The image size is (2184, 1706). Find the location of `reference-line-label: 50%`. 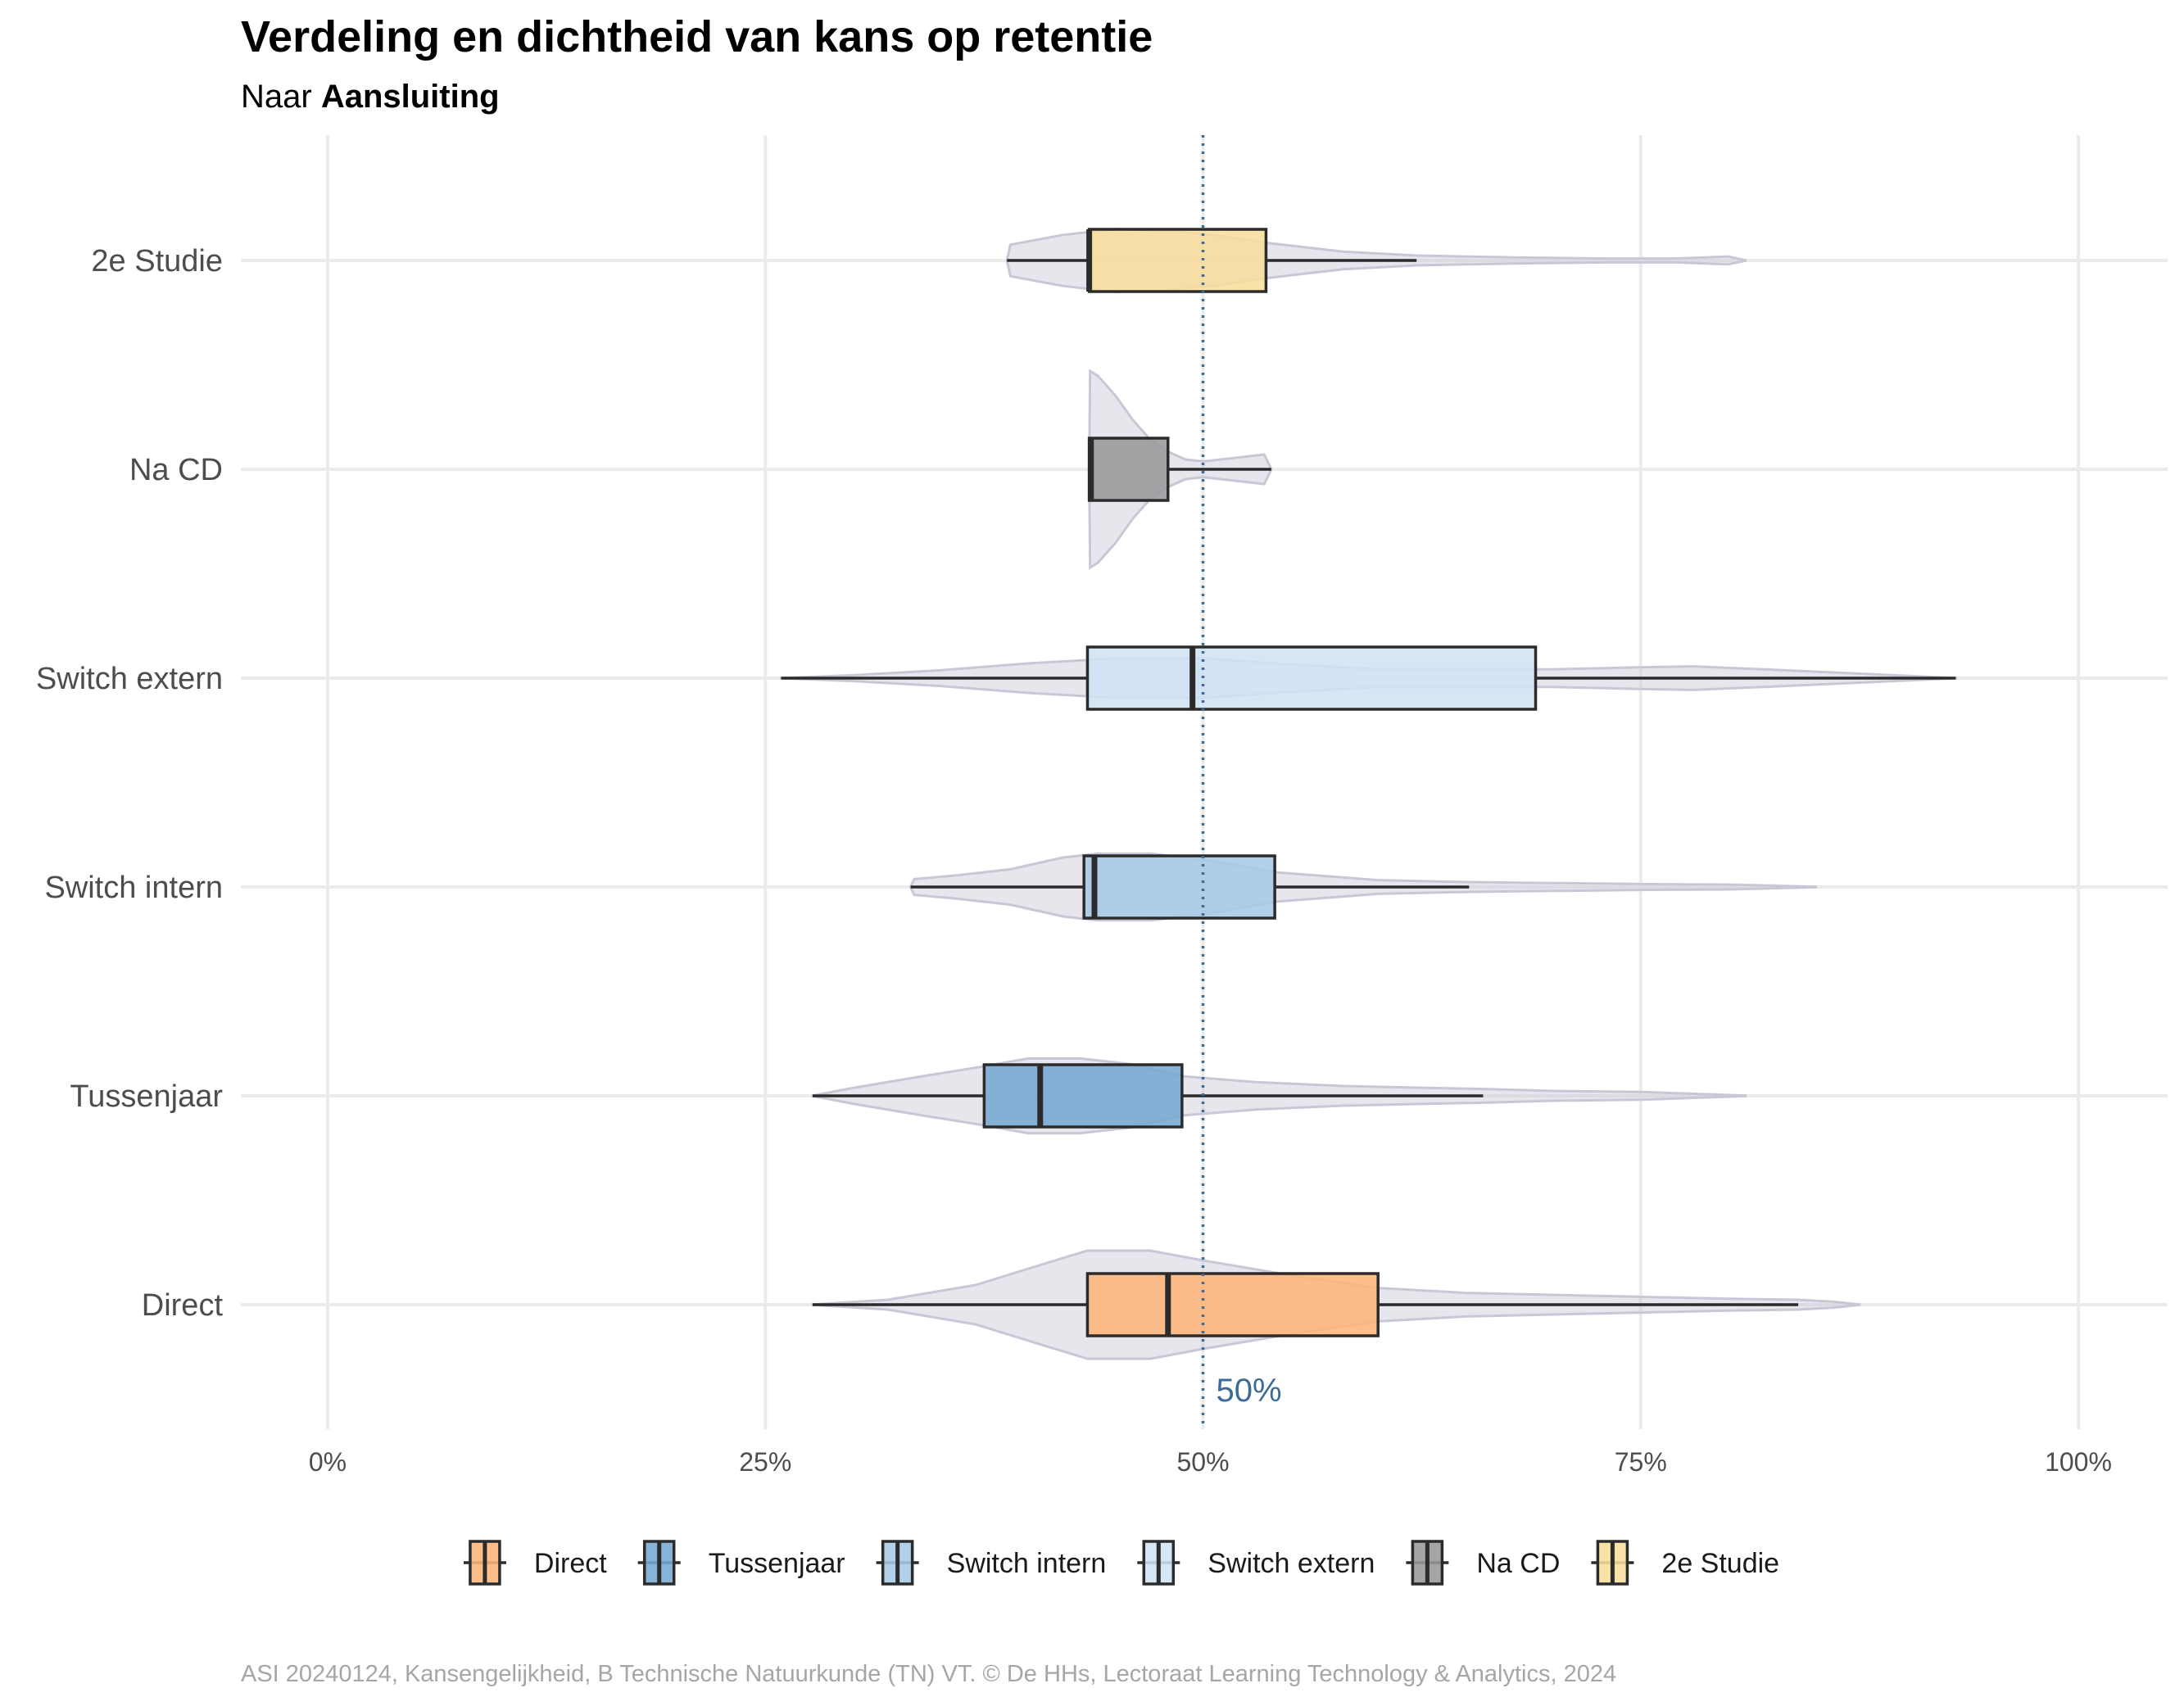

reference-line-label: 50% is located at coordinates (1249, 1391).